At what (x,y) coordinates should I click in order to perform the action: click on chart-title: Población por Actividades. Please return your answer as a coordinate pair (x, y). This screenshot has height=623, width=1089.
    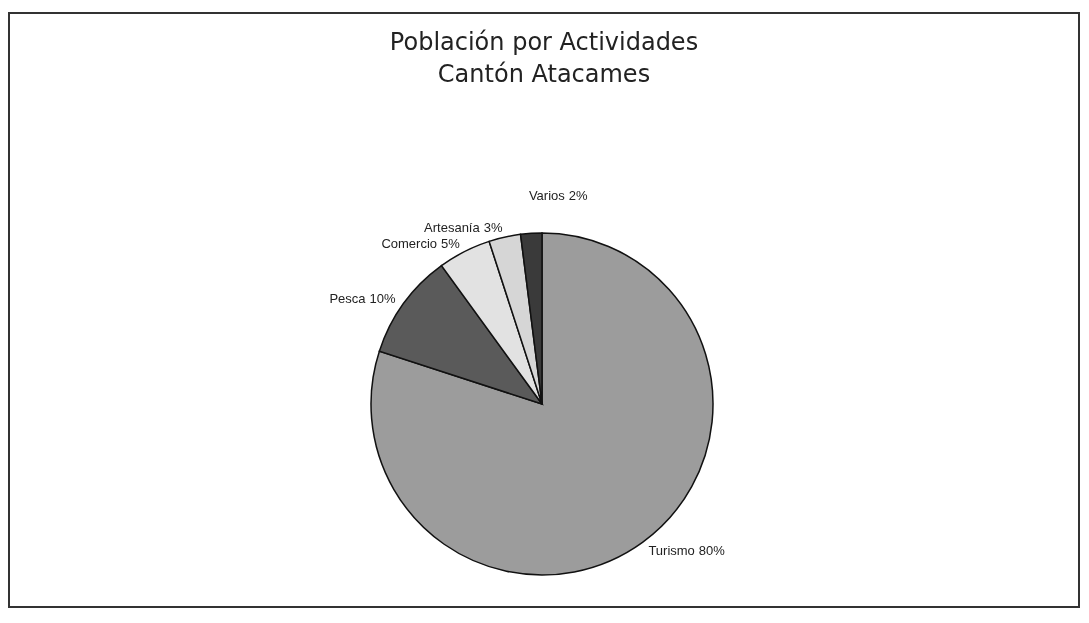
    Looking at the image, I should click on (544, 42).